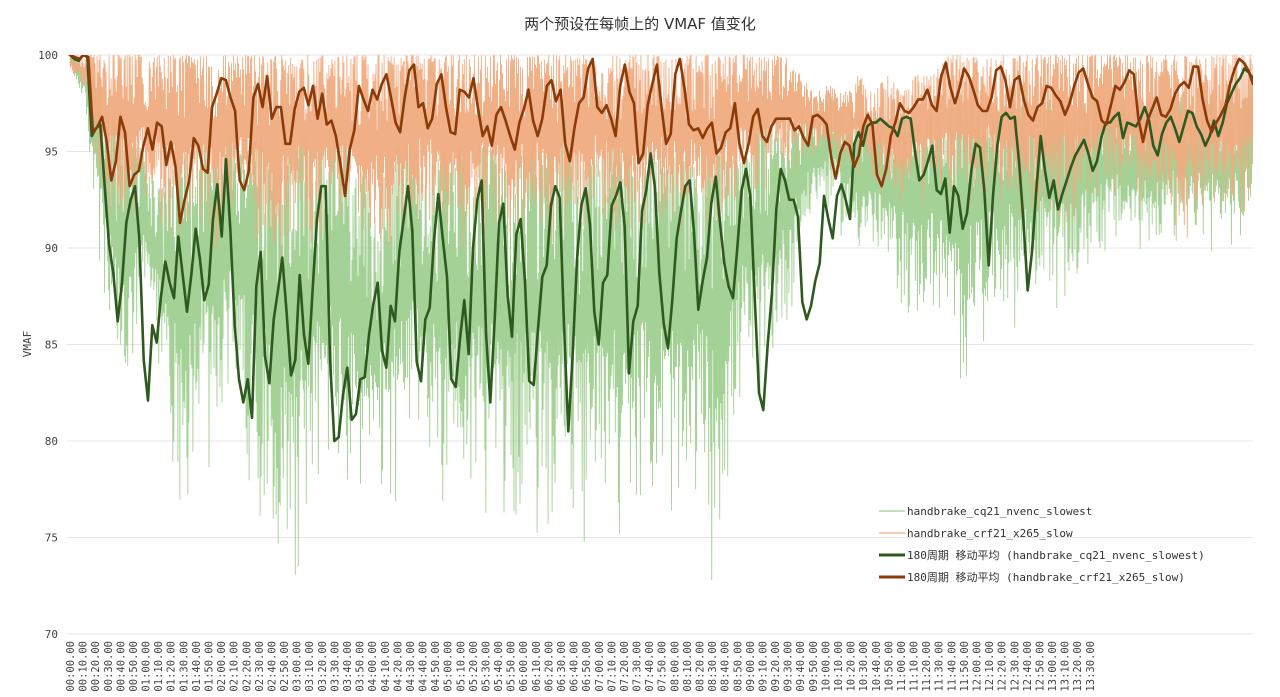  I want to click on x-tick-label: 05:50.00, so click(512, 666).